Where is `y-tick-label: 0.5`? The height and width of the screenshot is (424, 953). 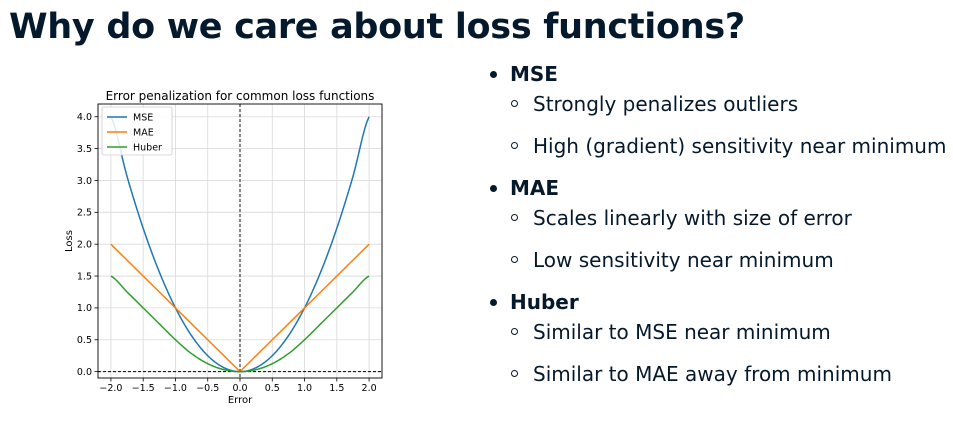
y-tick-label: 0.5 is located at coordinates (84, 340).